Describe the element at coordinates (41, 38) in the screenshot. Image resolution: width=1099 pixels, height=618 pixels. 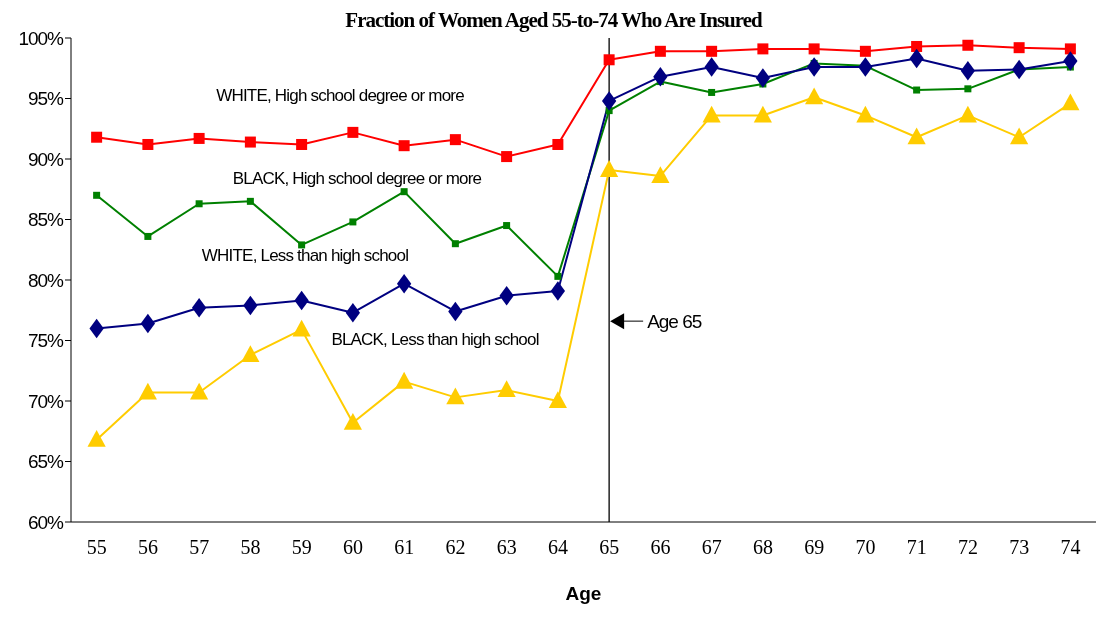
I see `y-tick-label: 100%` at that location.